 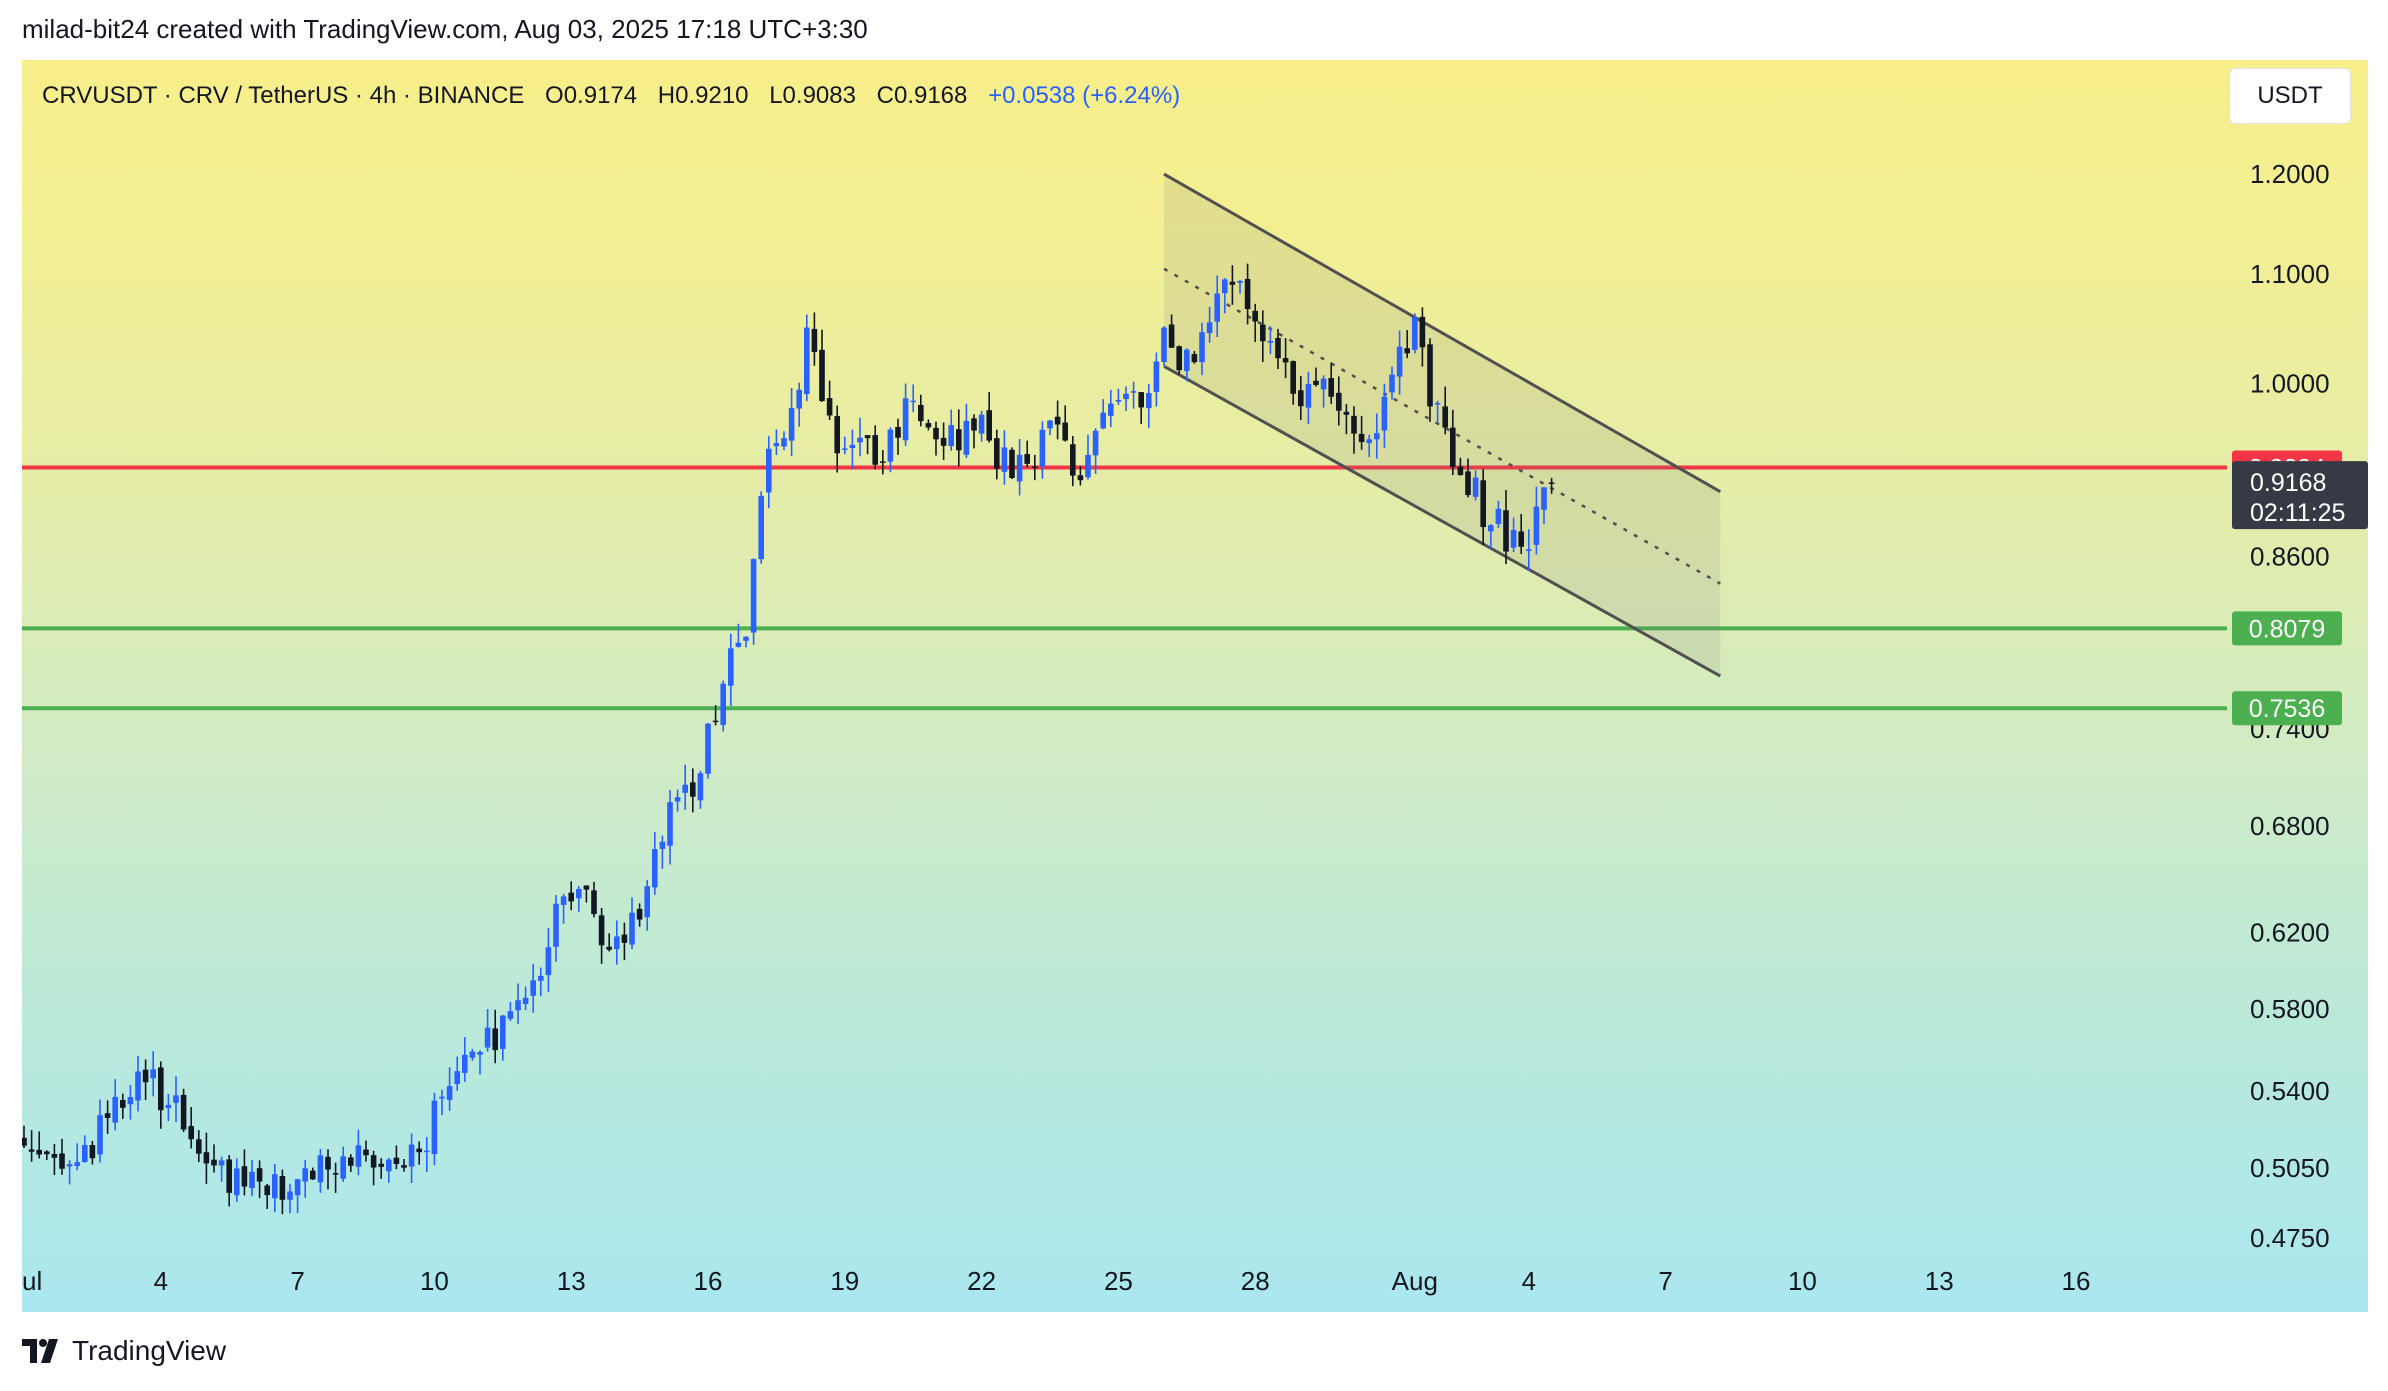 What do you see at coordinates (2290, 932) in the screenshot?
I see `y-tick-label: 0.6200` at bounding box center [2290, 932].